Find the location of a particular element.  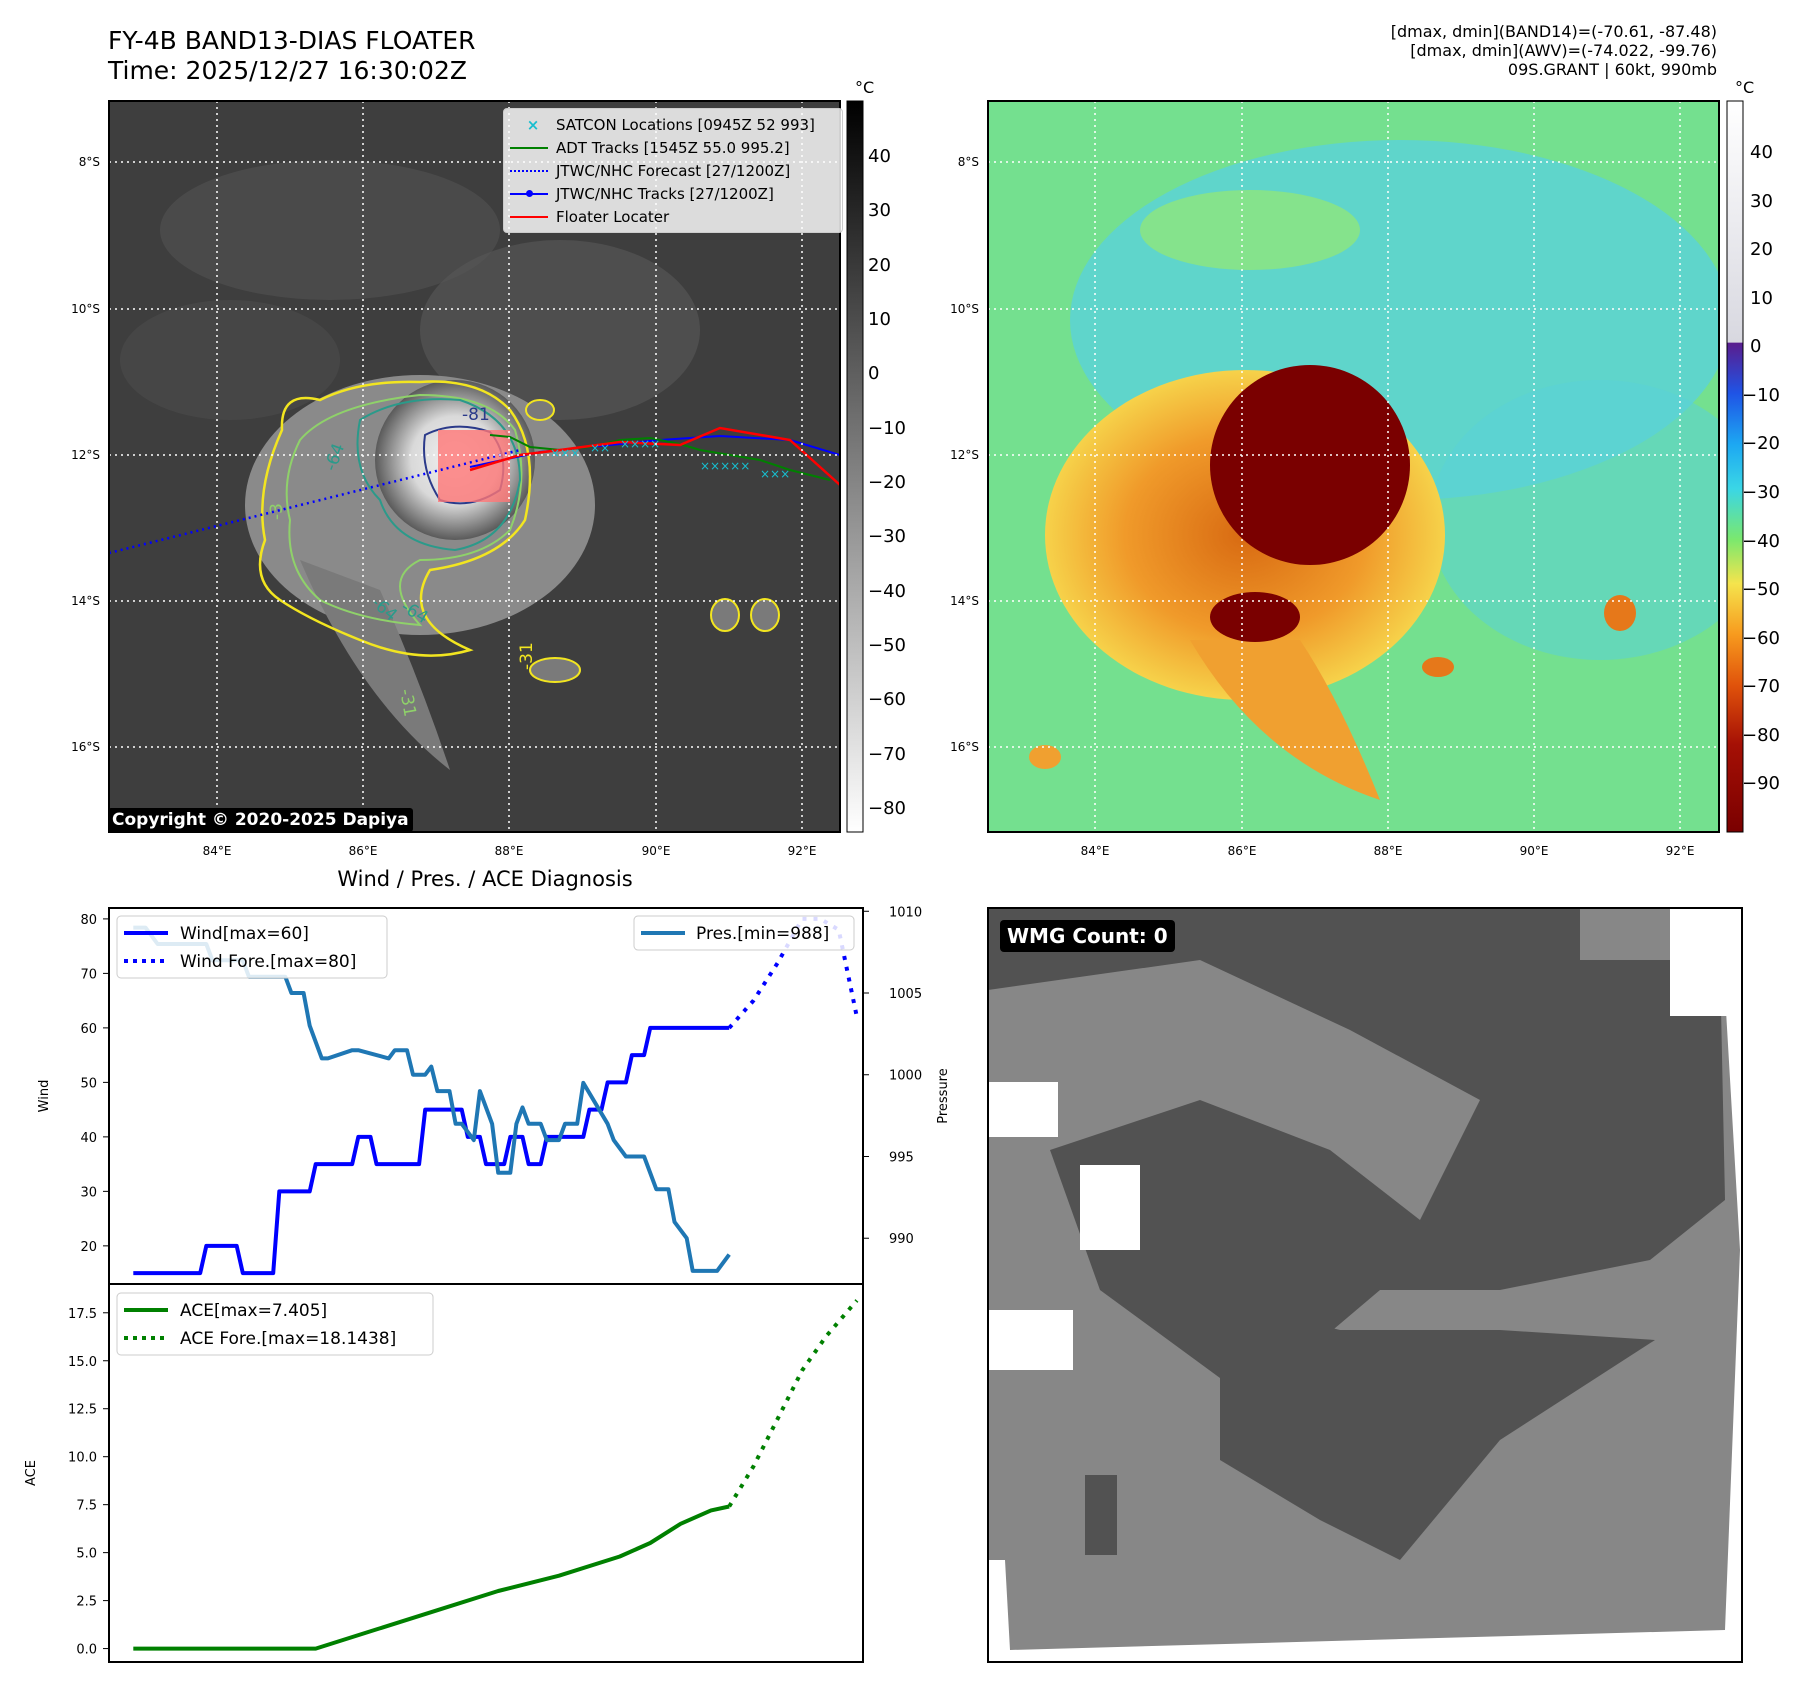

wind-axis-label: Wind is located at coordinates (44, 1096).